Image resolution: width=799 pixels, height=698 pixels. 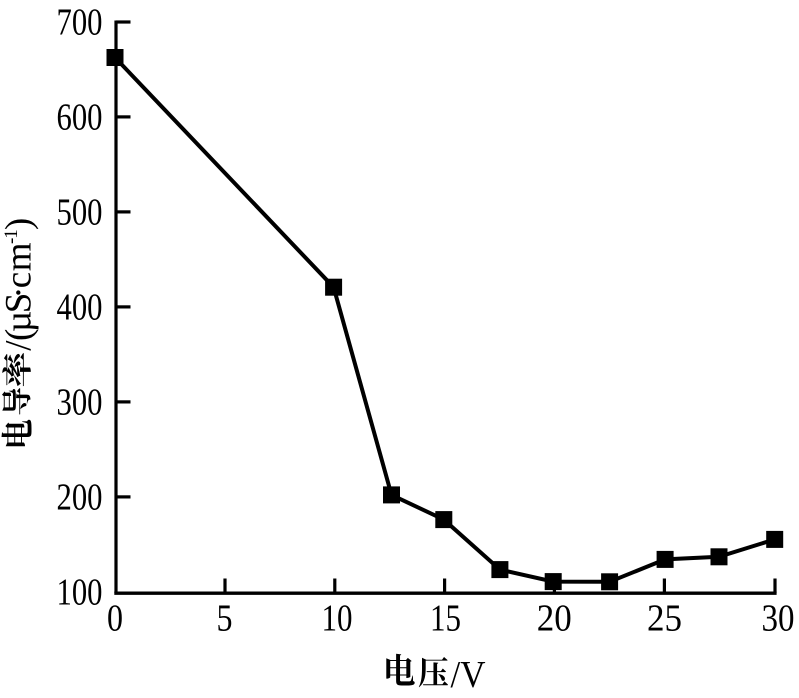 I want to click on svg-text: 200, so click(x=80, y=498).